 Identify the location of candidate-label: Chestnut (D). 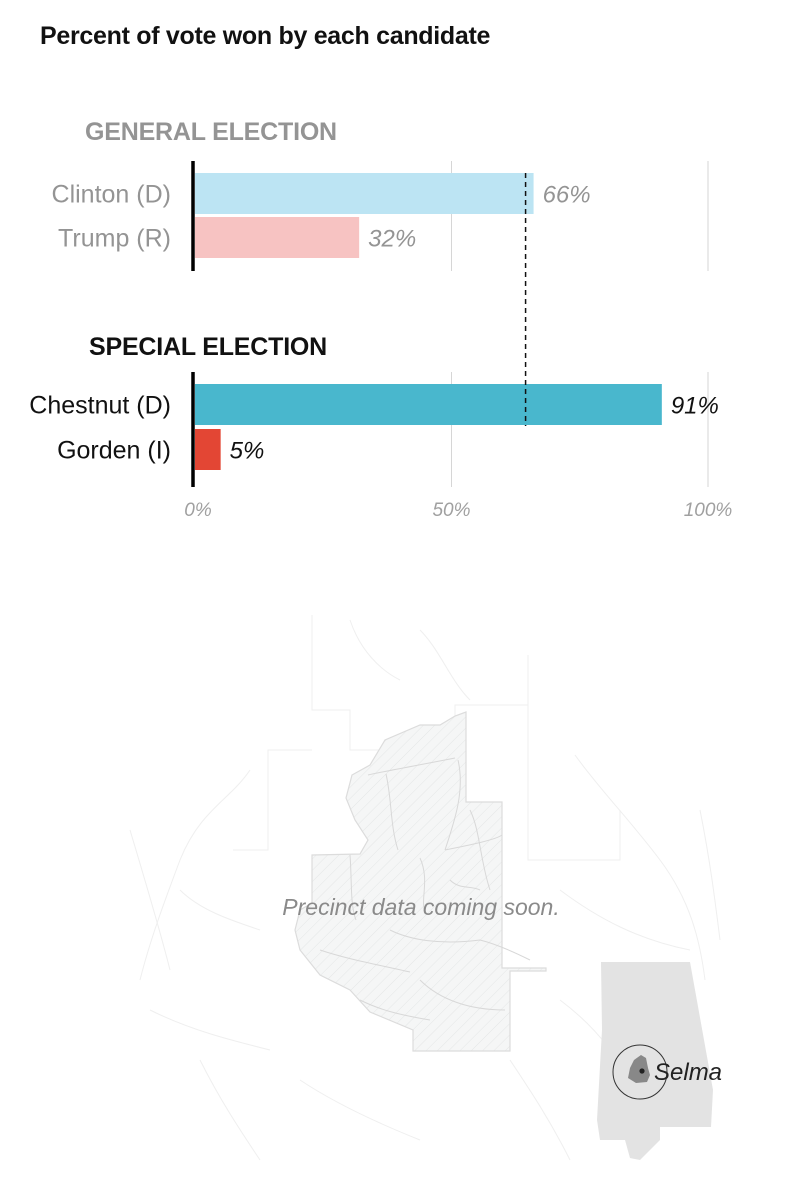
(100, 406).